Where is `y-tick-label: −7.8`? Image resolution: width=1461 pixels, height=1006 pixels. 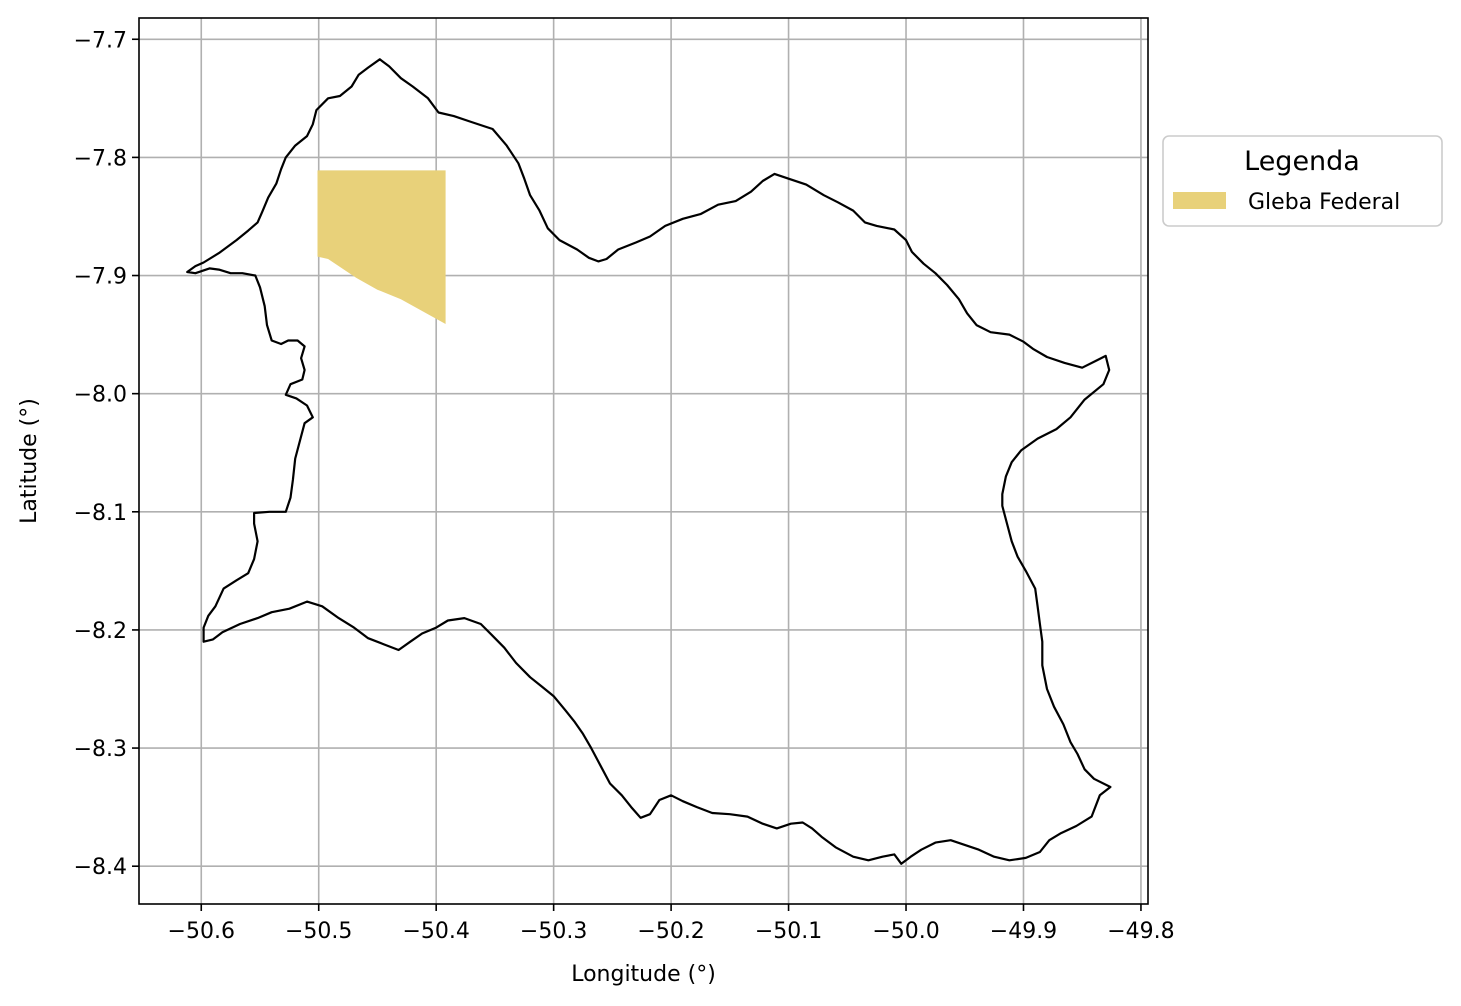
y-tick-label: −7.8 is located at coordinates (100, 158).